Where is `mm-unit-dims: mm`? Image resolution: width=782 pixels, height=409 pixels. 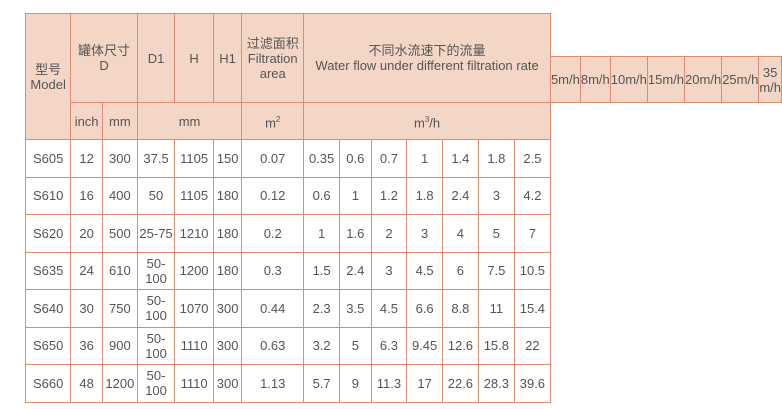 mm-unit-dims: mm is located at coordinates (189, 121).